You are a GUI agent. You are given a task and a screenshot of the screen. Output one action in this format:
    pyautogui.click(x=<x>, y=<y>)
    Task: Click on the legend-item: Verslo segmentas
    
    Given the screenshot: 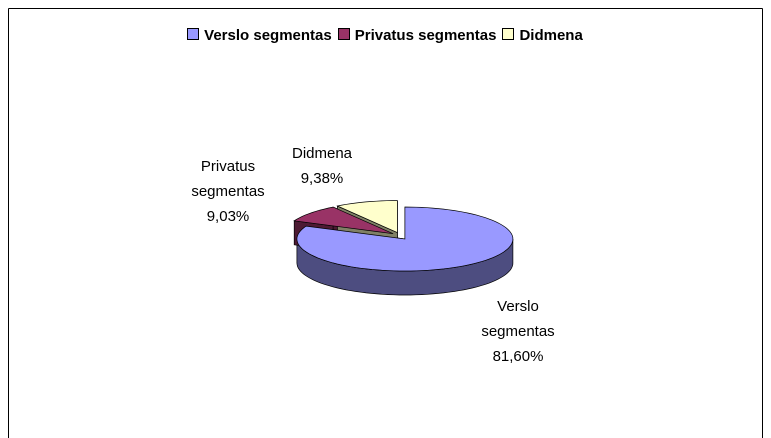 What is the action you would take?
    pyautogui.click(x=259, y=35)
    